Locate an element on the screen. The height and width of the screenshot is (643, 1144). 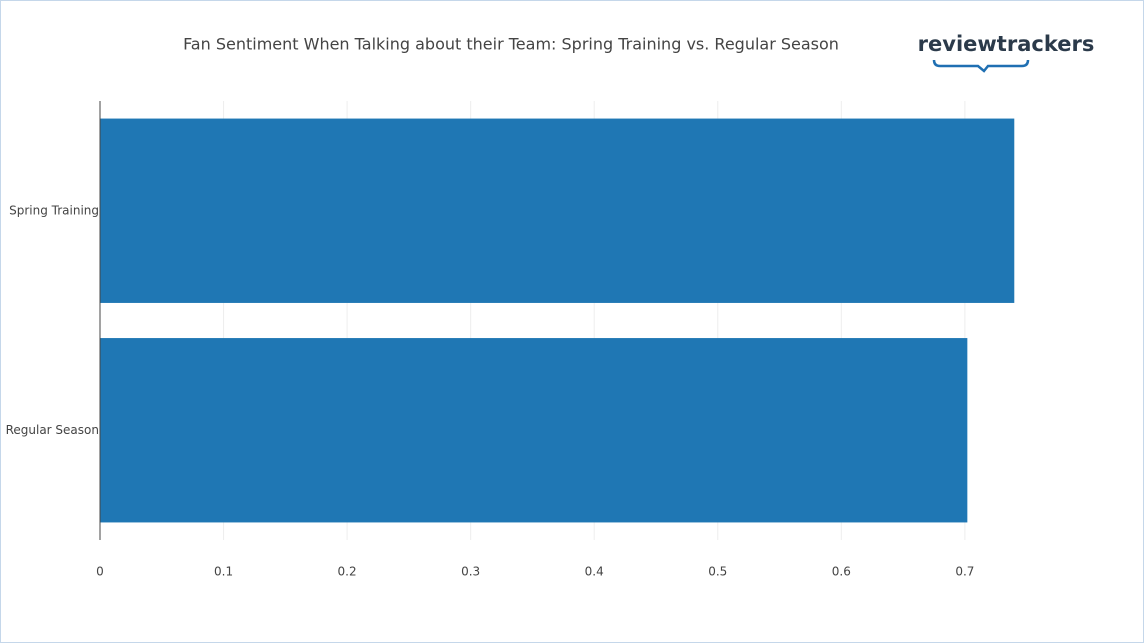
x-tick-label: 0.2 is located at coordinates (347, 572).